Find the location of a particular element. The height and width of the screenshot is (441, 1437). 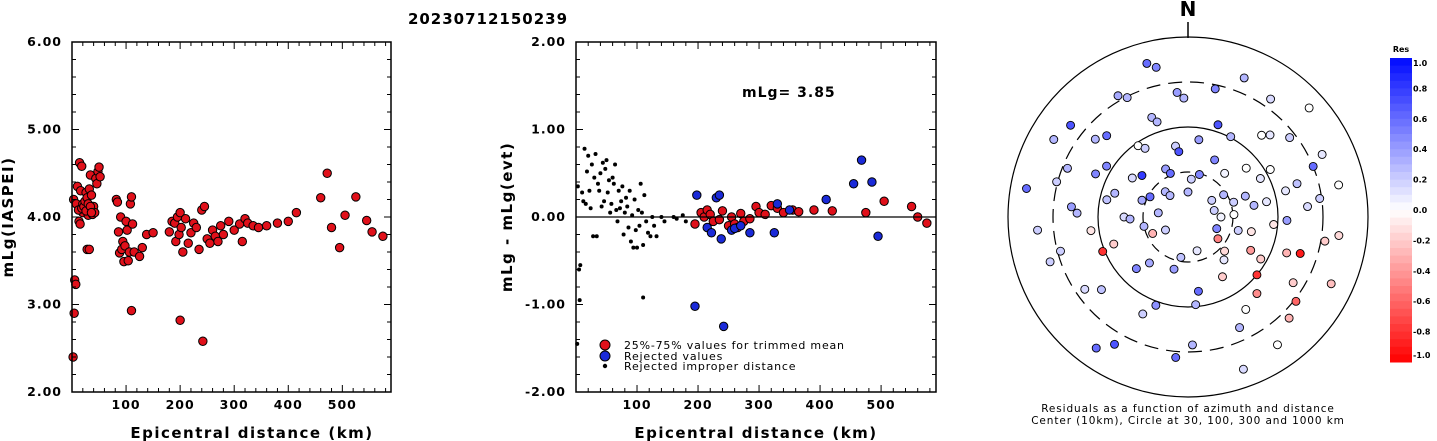

plot1-xlabel: Epicentral distance (km) is located at coordinates (251, 432).